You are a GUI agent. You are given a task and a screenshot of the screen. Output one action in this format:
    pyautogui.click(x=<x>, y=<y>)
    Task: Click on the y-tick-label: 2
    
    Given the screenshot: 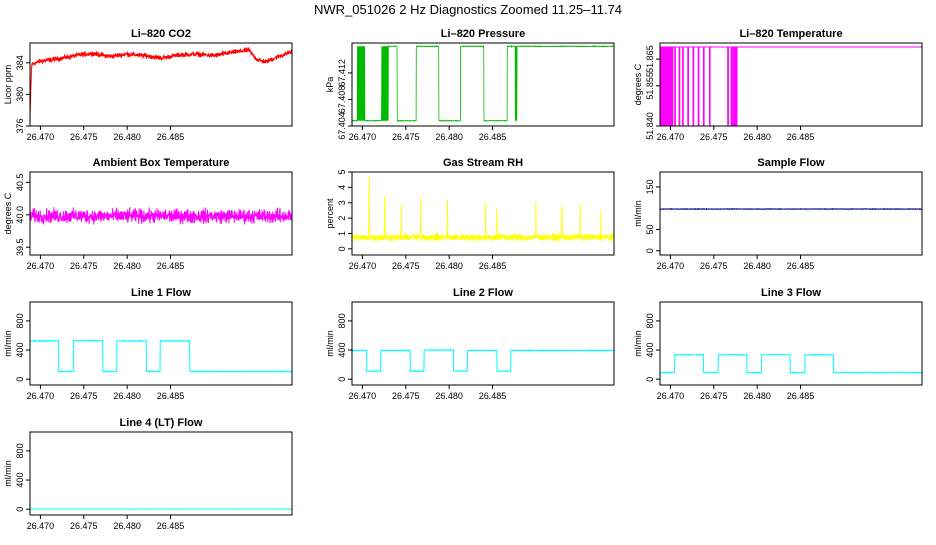 What is the action you would take?
    pyautogui.click(x=342, y=218)
    